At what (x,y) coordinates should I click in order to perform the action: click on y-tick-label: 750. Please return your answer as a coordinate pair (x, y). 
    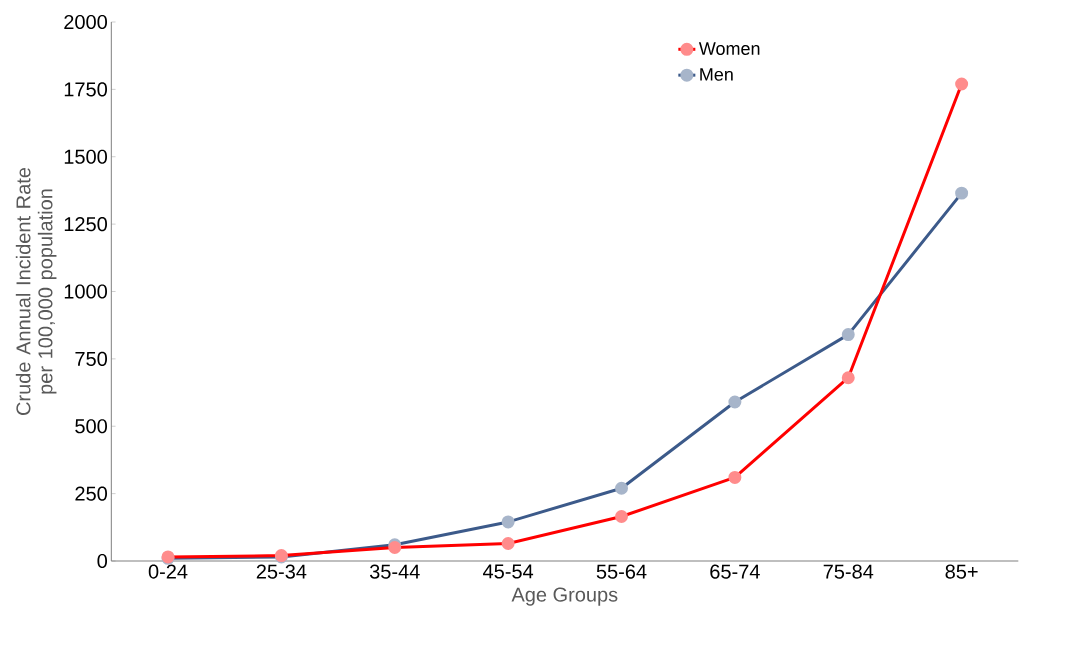
    Looking at the image, I should click on (91, 358).